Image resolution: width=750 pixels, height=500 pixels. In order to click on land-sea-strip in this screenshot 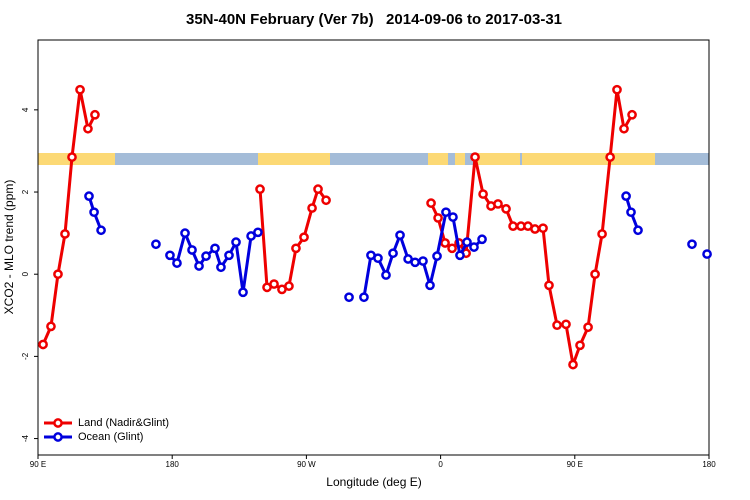, I will do `click(373, 159)`.